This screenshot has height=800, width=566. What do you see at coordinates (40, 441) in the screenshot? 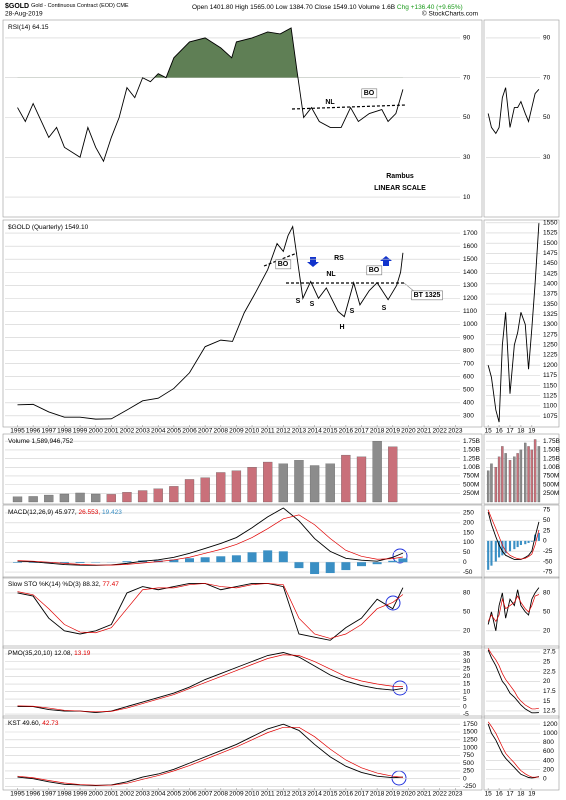
I see `panel-label: Volume 1,589,946,752` at bounding box center [40, 441].